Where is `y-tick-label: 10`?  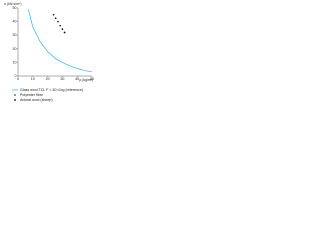
y-tick-label: 10 is located at coordinates (15, 62).